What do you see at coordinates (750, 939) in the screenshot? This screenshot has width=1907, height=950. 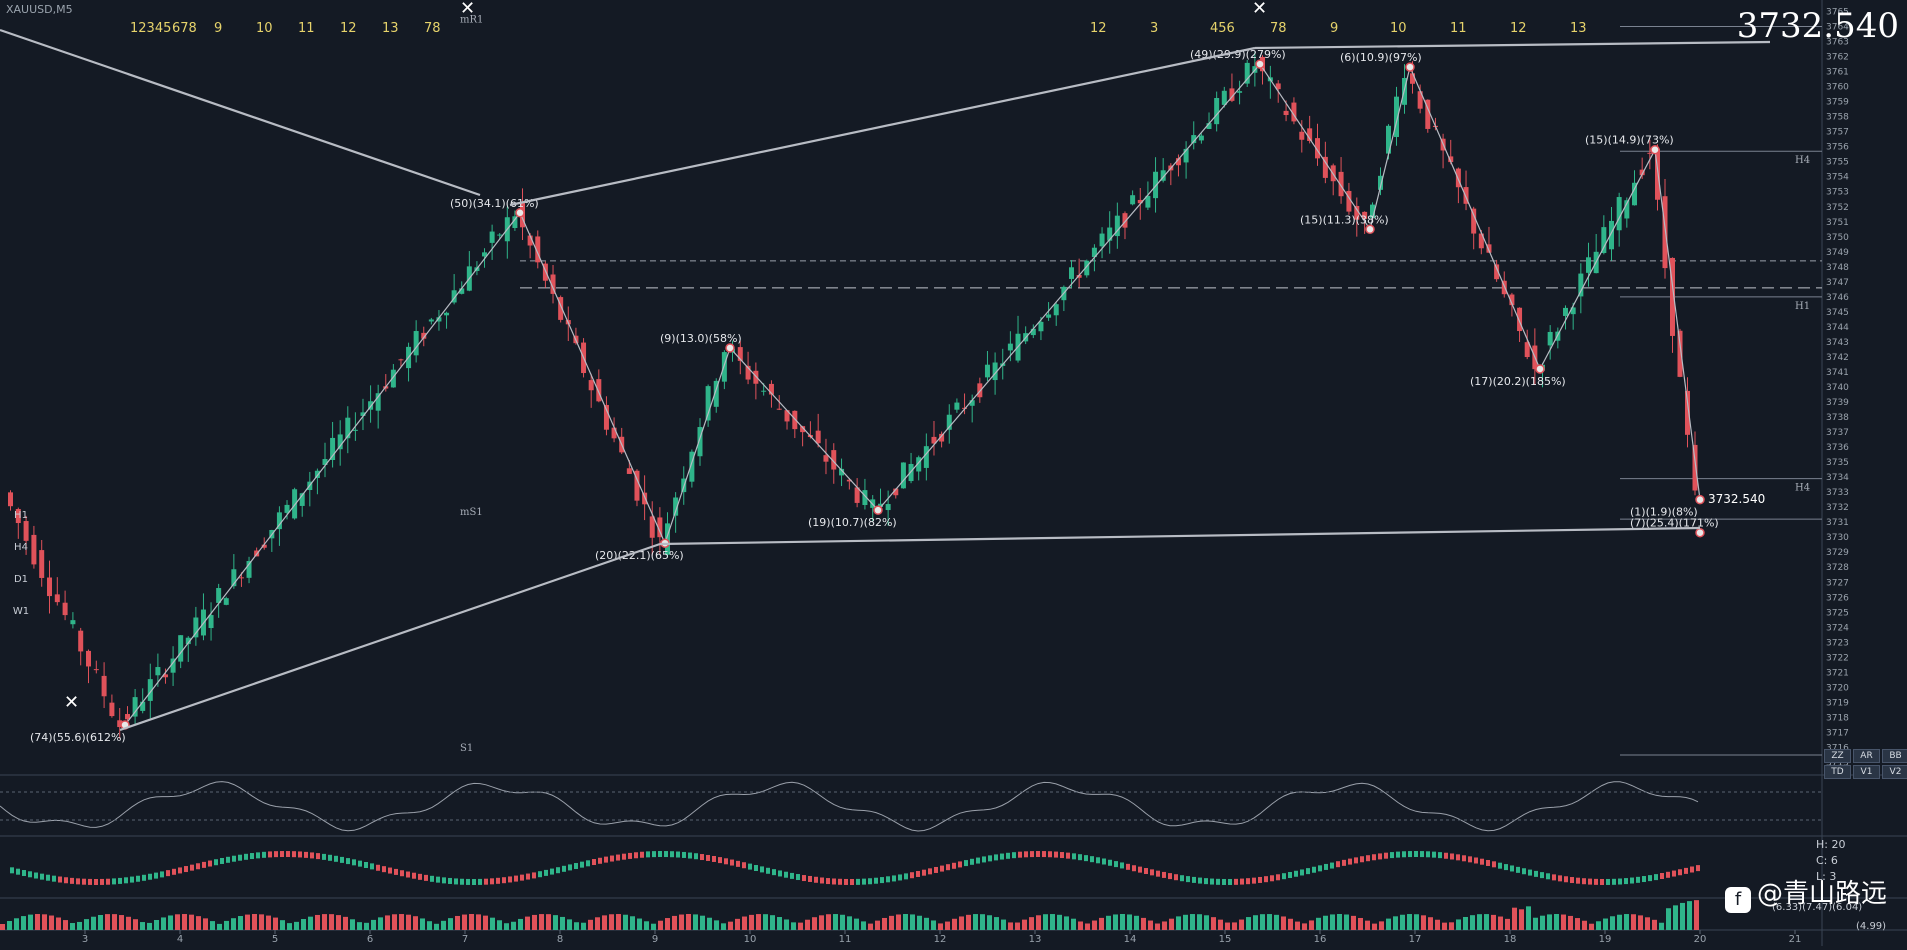 I see `x-tick-label: 10` at bounding box center [750, 939].